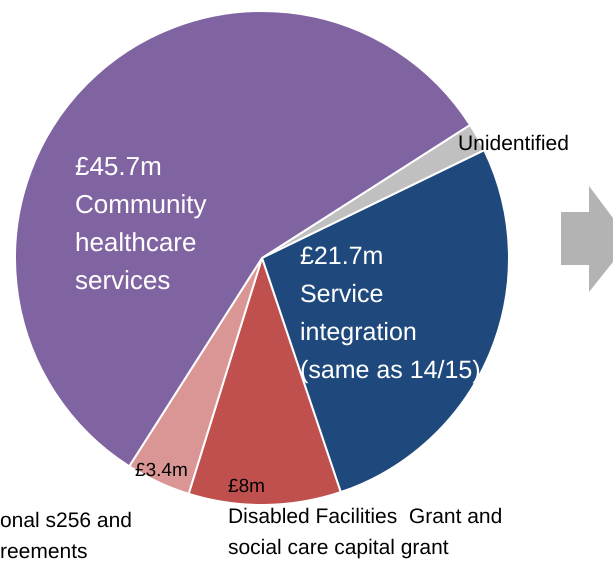 The width and height of the screenshot is (613, 579). What do you see at coordinates (365, 532) in the screenshot?
I see `slice-label: Disabled Facilities Grant and social care capital grant` at bounding box center [365, 532].